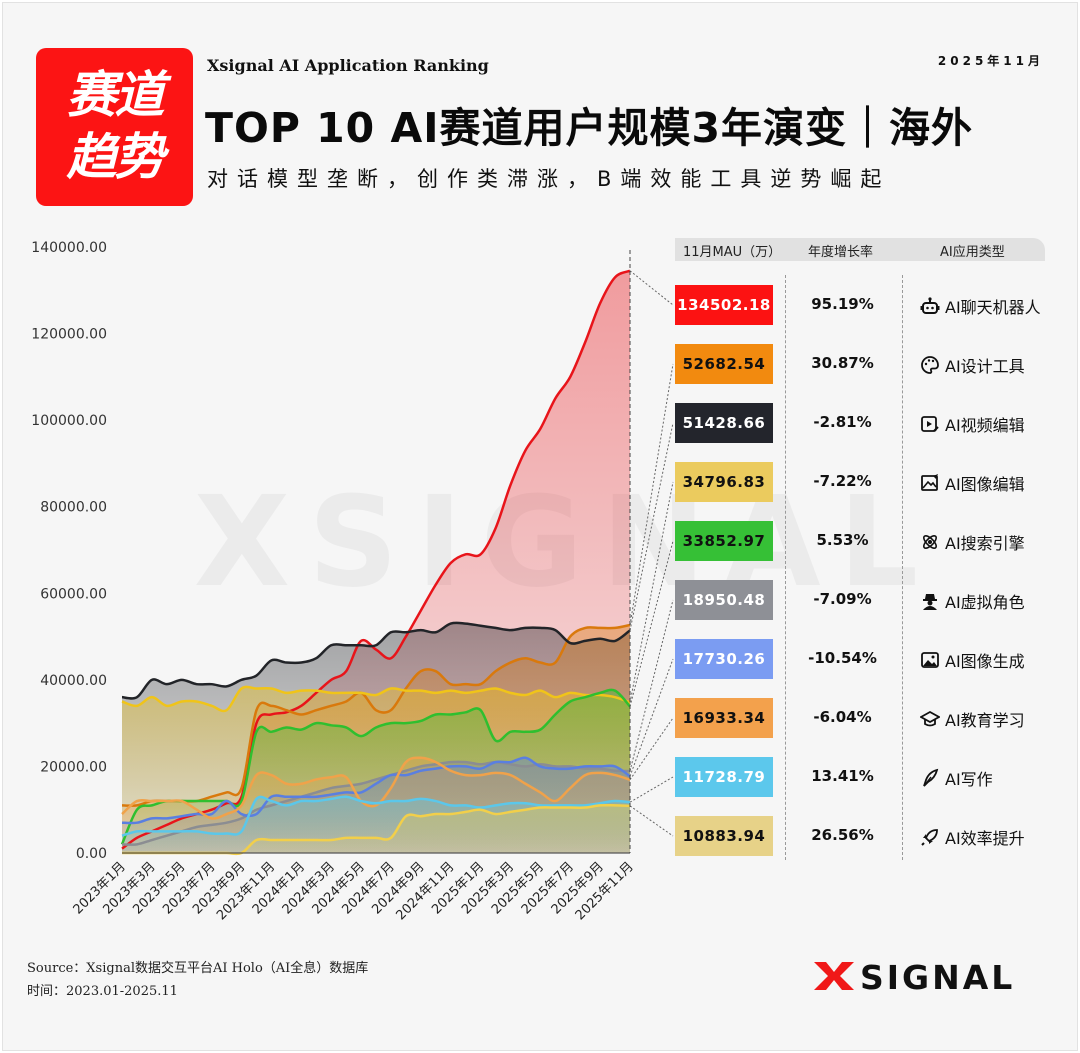 This screenshot has height=1053, width=1080. I want to click on app-type-label: AI图像编辑, so click(985, 484).